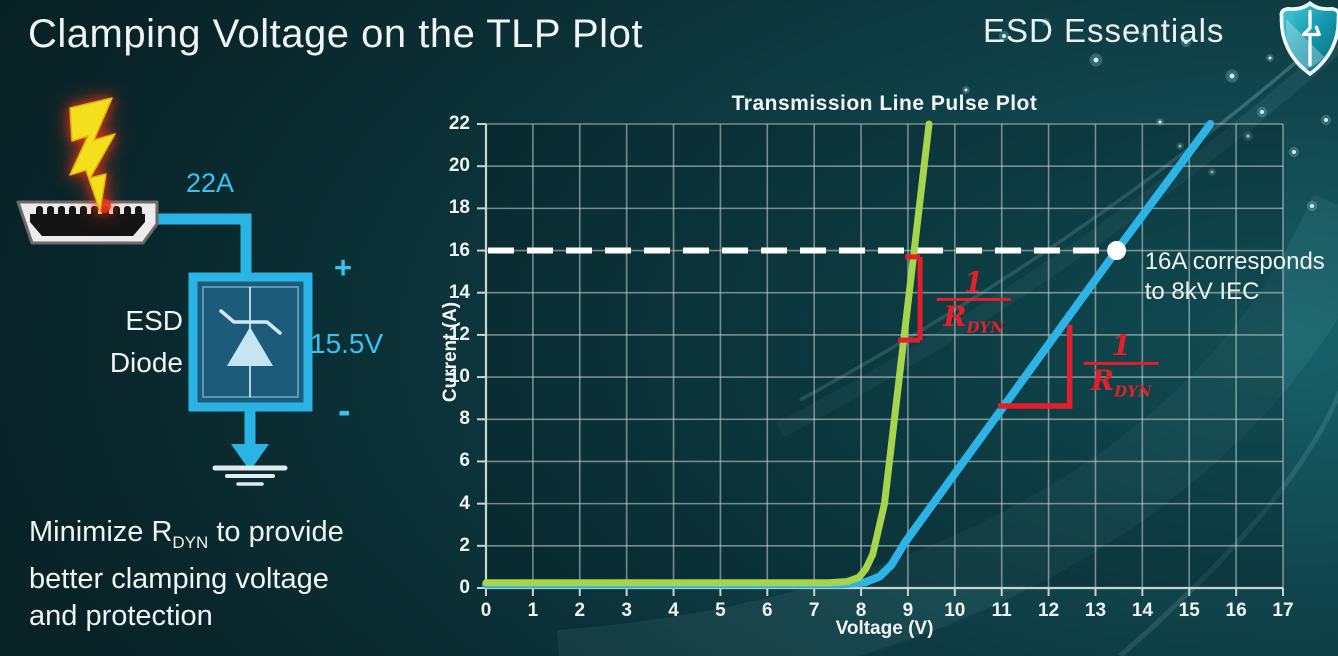 This screenshot has height=656, width=1338. Describe the element at coordinates (210, 183) in the screenshot. I see `surge-current-label: 22A` at that location.